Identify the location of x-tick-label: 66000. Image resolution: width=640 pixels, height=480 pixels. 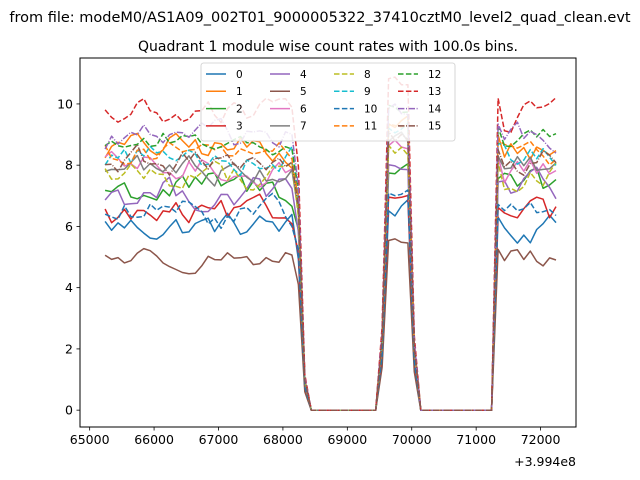
(154, 439).